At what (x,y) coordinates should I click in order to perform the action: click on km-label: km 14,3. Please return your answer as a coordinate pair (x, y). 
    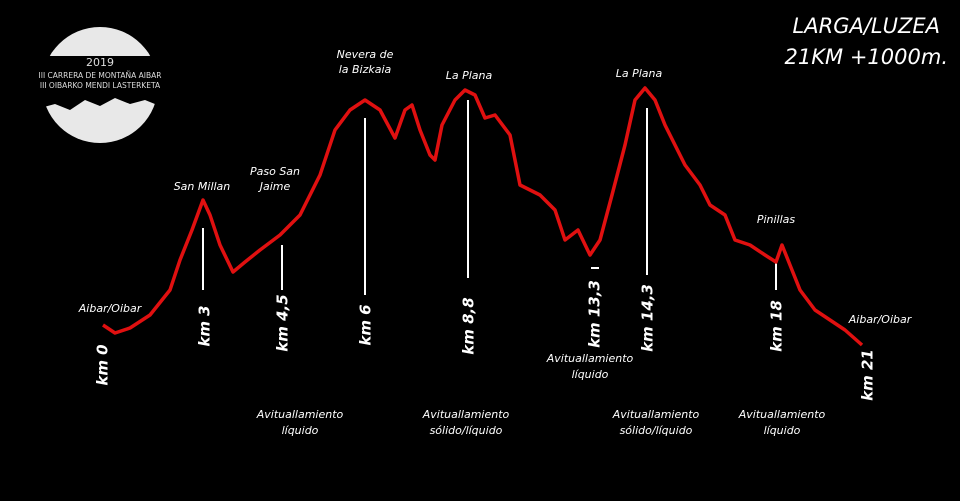
    Looking at the image, I should click on (648, 318).